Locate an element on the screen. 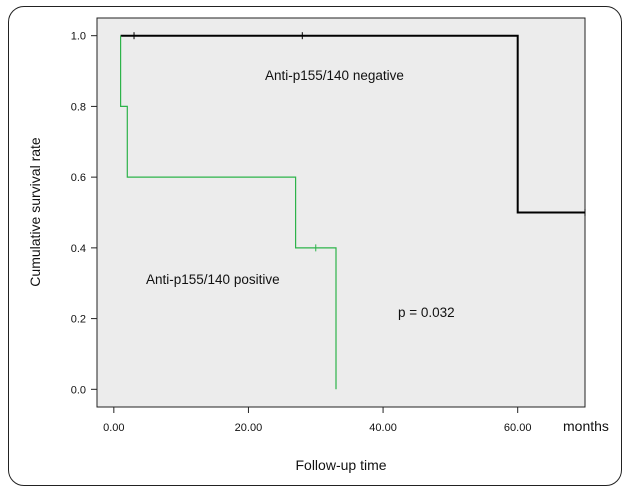 The image size is (629, 486). x-axis-title: Follow-up time is located at coordinates (340, 465).